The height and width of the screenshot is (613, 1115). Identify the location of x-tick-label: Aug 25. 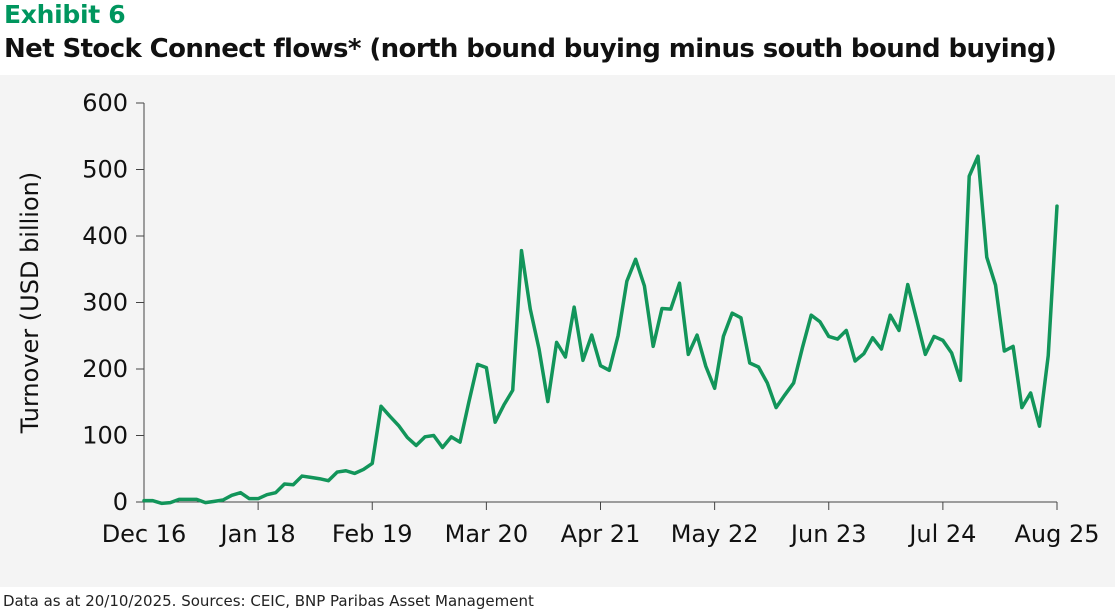
(1056, 534).